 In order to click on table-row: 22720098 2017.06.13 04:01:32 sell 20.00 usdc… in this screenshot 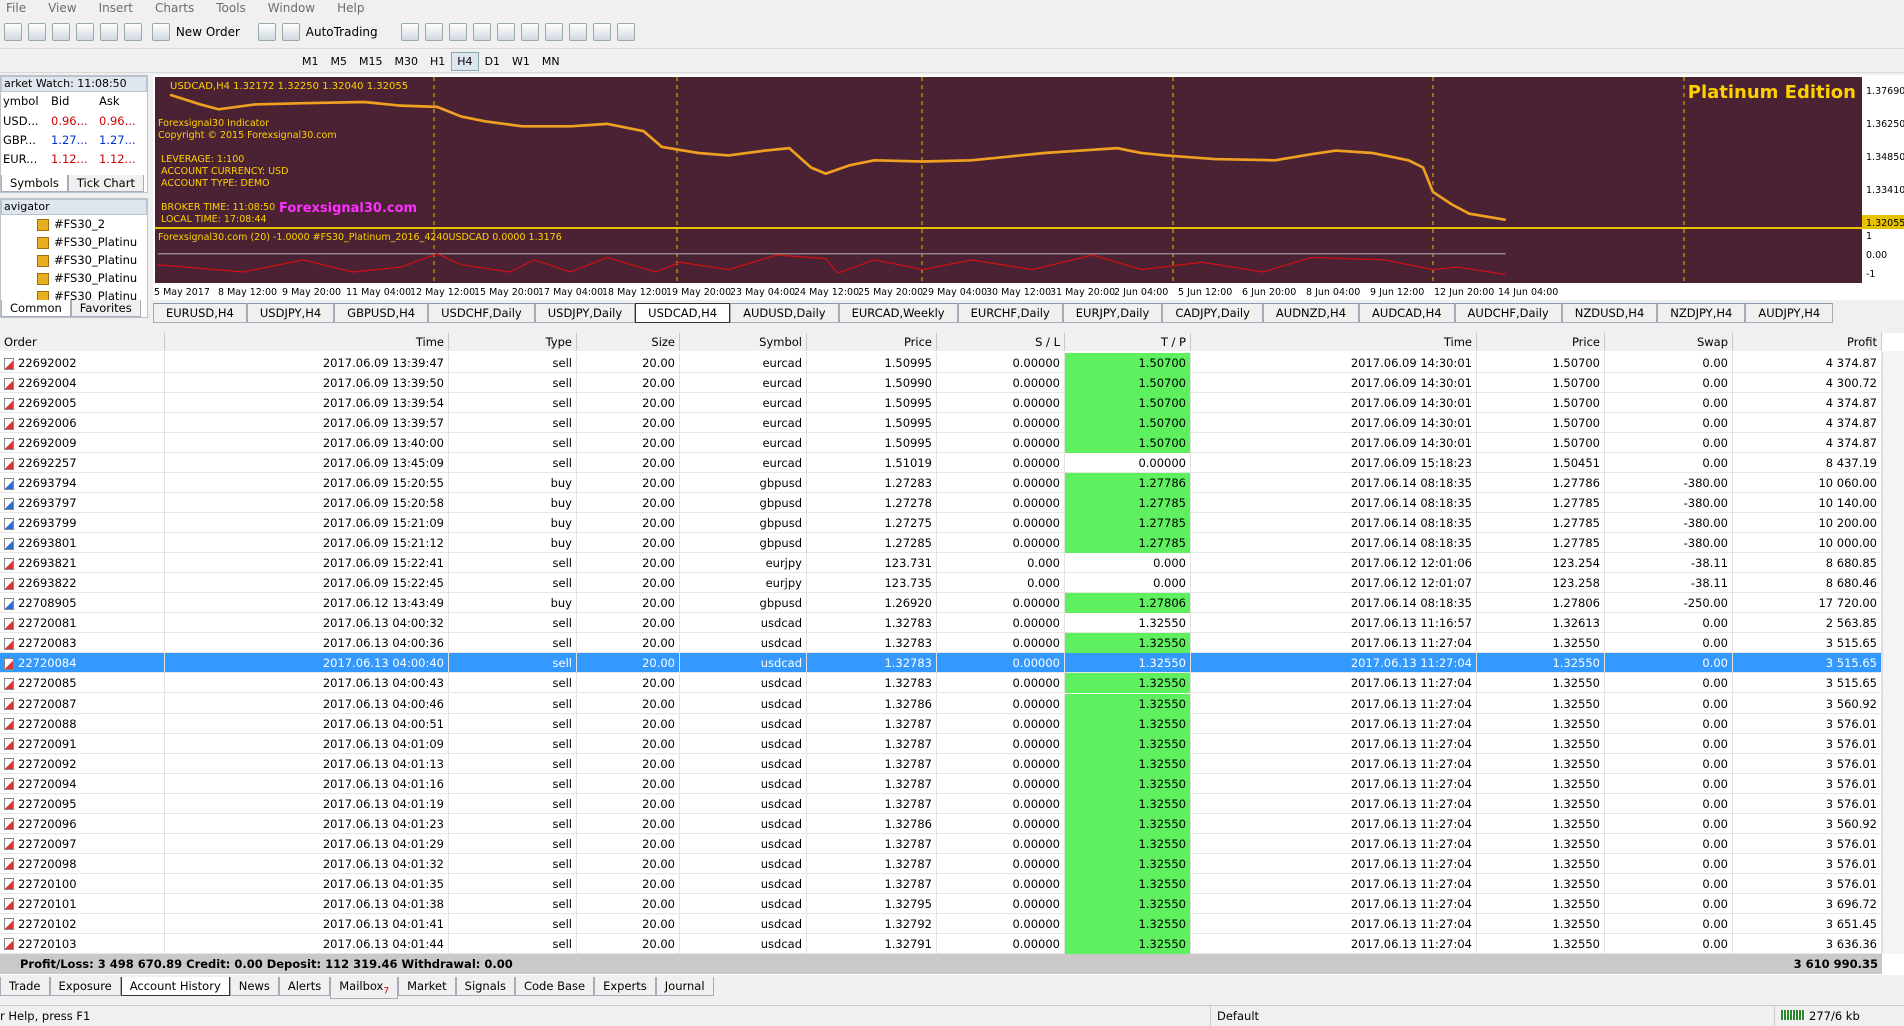, I will do `click(941, 863)`.